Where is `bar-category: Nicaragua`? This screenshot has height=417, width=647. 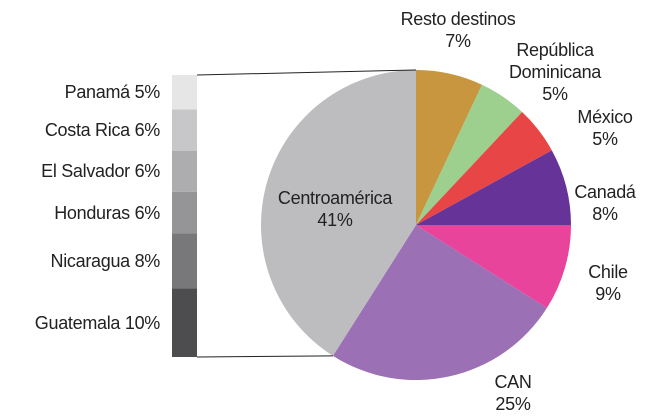 bar-category: Nicaragua is located at coordinates (90, 260).